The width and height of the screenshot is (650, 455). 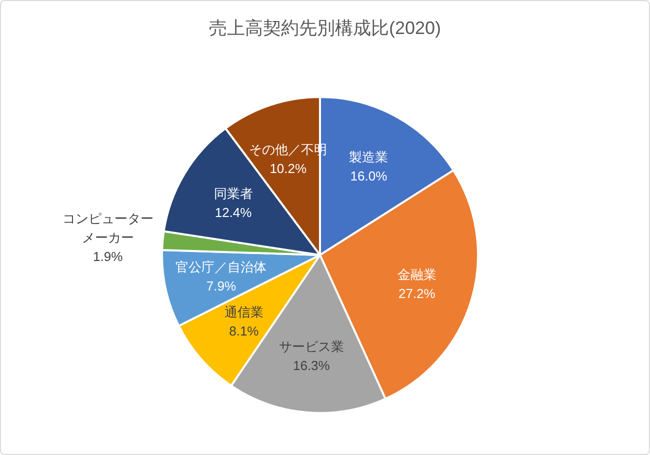 What do you see at coordinates (417, 293) in the screenshot?
I see `data-label: 27.2%` at bounding box center [417, 293].